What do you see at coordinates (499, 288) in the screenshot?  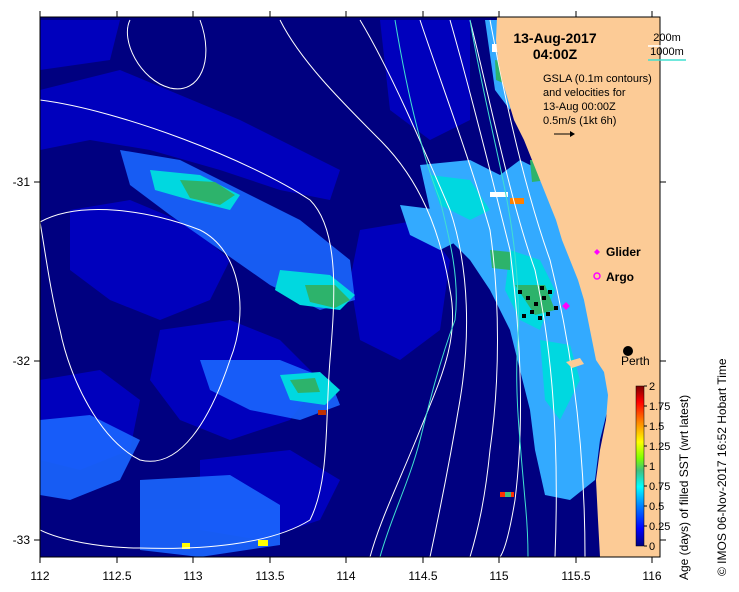 I see `isobath-200m` at bounding box center [499, 288].